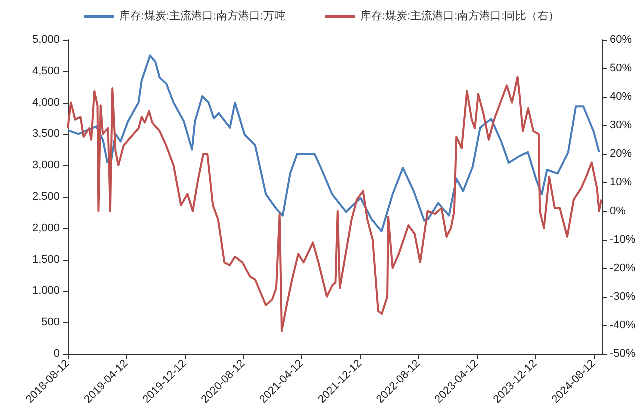 Image resolution: width=644 pixels, height=419 pixels. Describe the element at coordinates (621, 68) in the screenshot. I see `y2-tick-label: 50%` at that location.